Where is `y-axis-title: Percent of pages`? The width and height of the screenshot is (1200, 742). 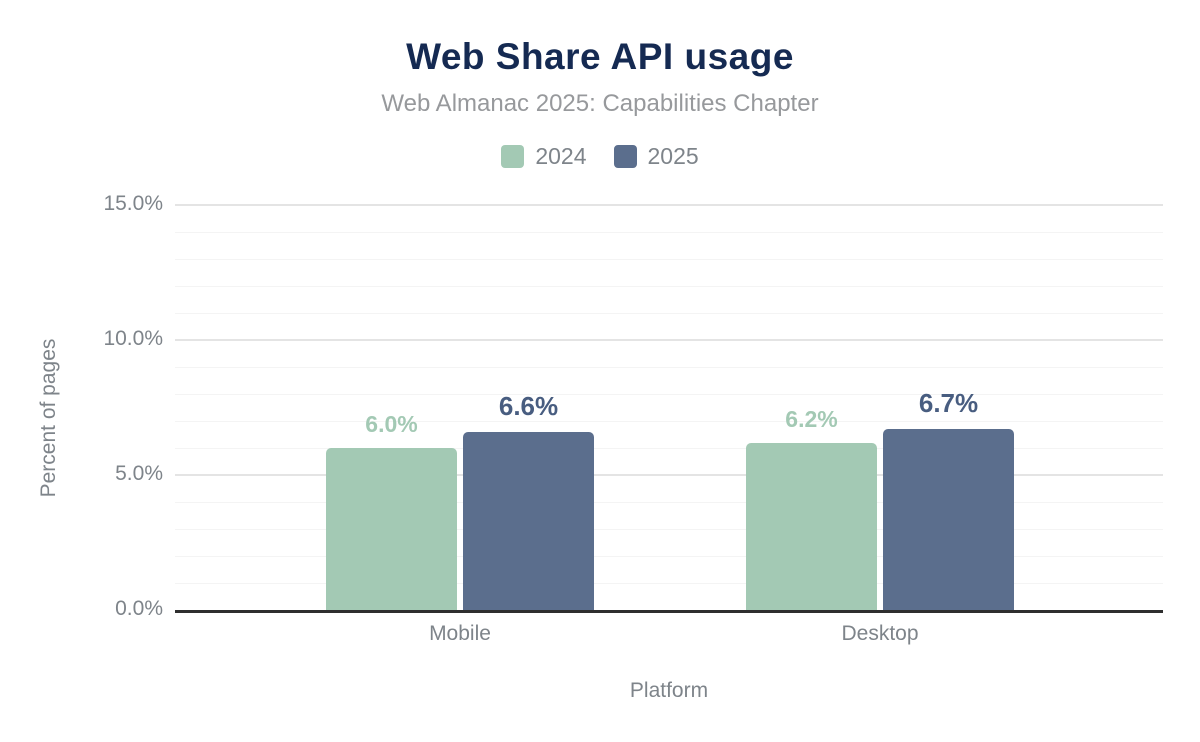
y-axis-title: Percent of pages is located at coordinates (48, 418).